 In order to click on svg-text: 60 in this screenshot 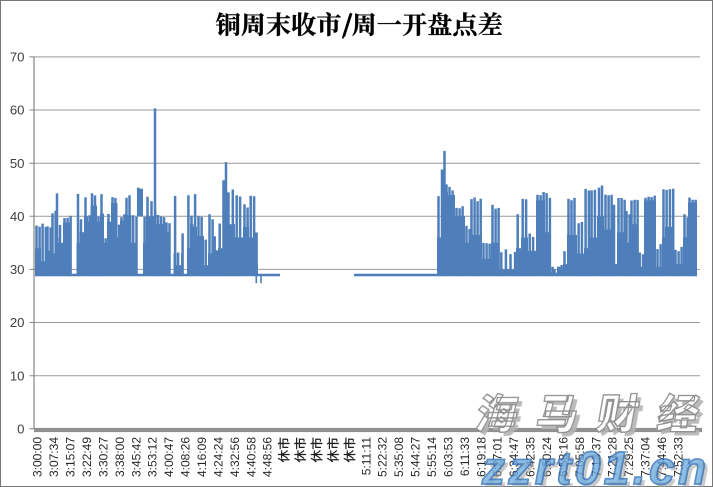, I will do `click(17, 110)`.